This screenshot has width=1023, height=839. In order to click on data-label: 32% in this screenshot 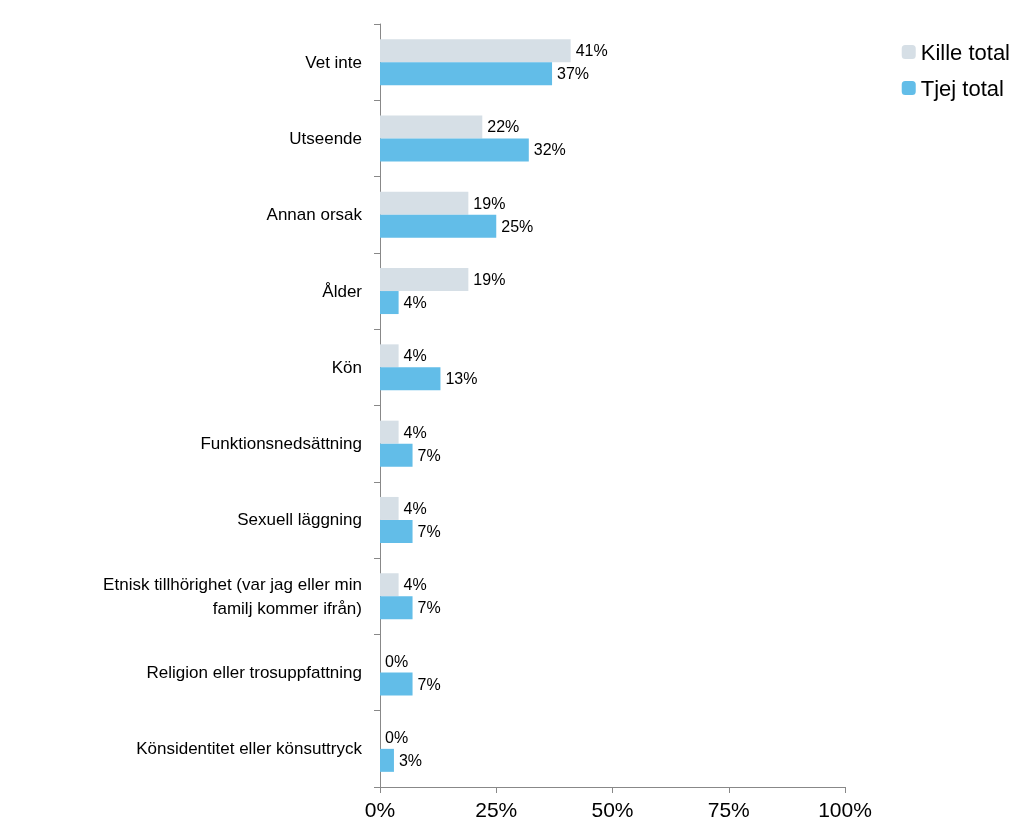, I will do `click(549, 150)`.